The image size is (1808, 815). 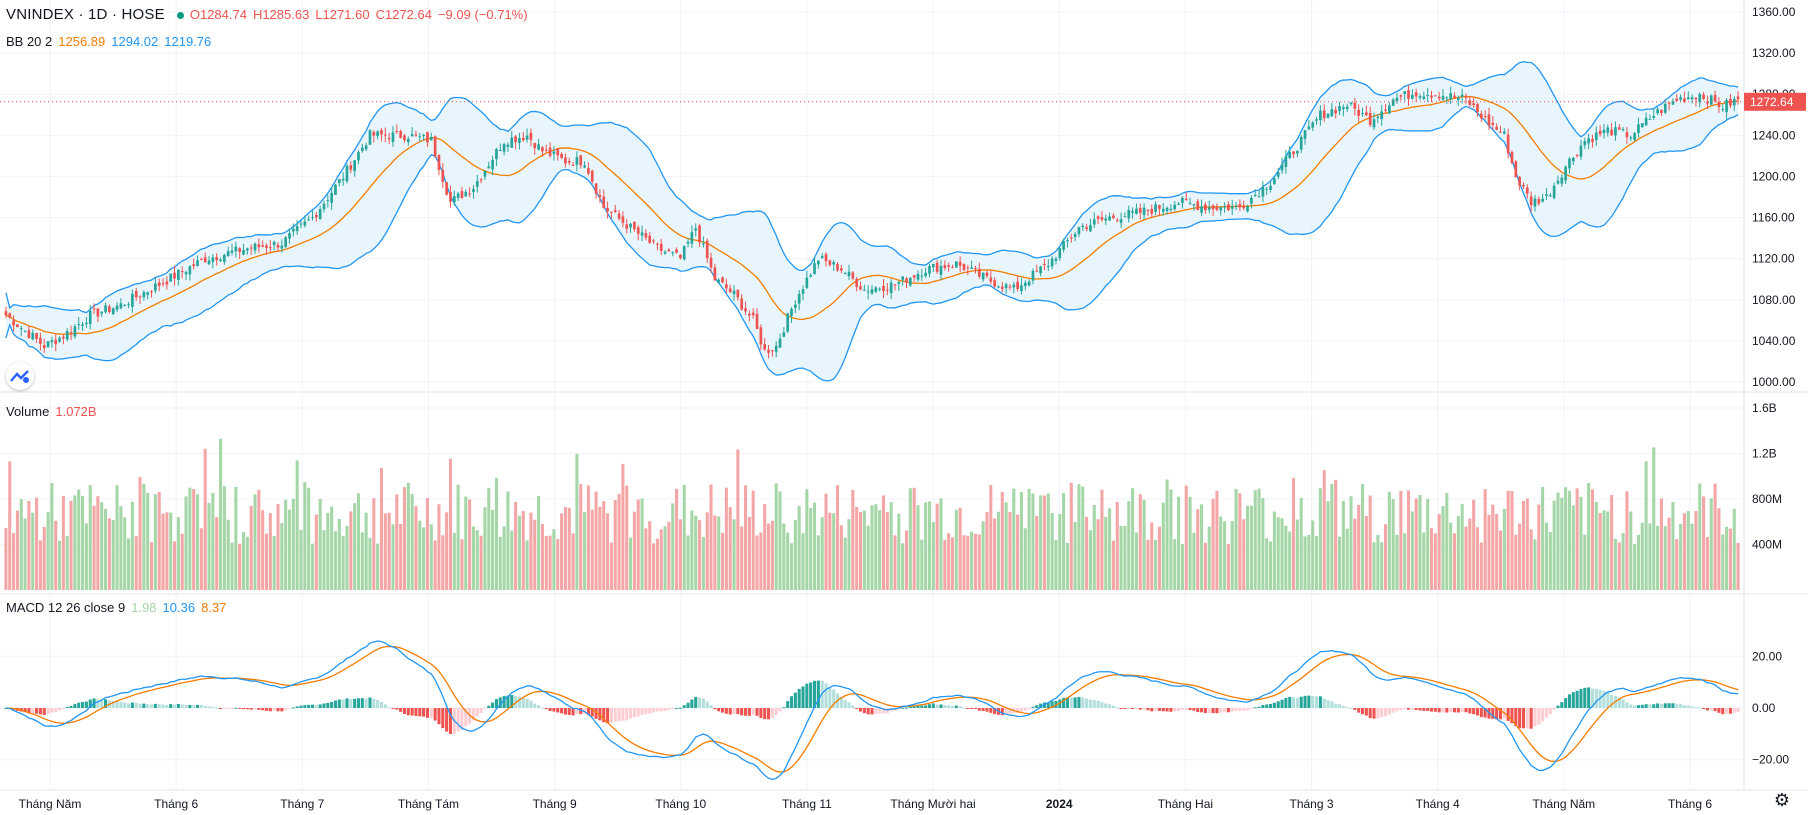 I want to click on bb-legend: BB 20 2 1256.89 1294.02 1219.76, so click(x=111, y=41).